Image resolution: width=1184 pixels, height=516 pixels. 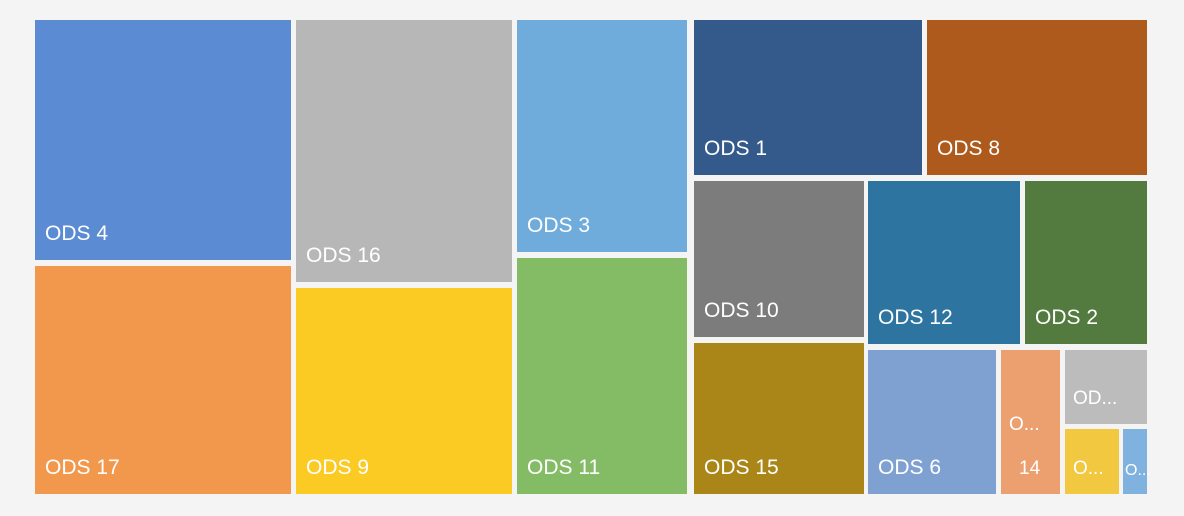 I want to click on treemap-tile: O... 14, so click(x=1030, y=422).